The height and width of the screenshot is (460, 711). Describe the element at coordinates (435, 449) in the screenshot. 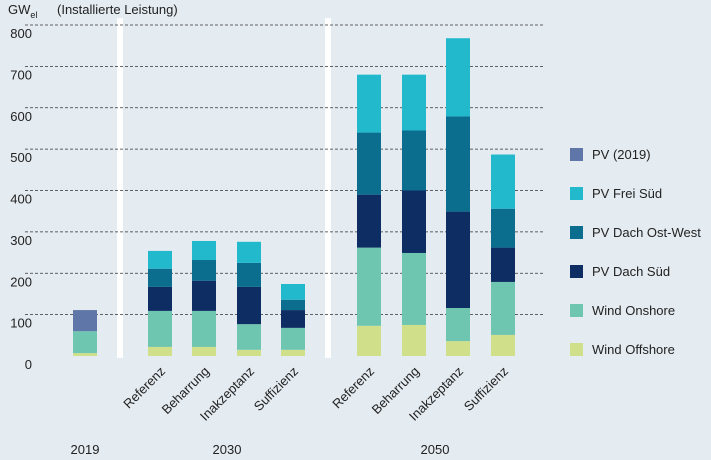

I see `group-label: 2050` at that location.